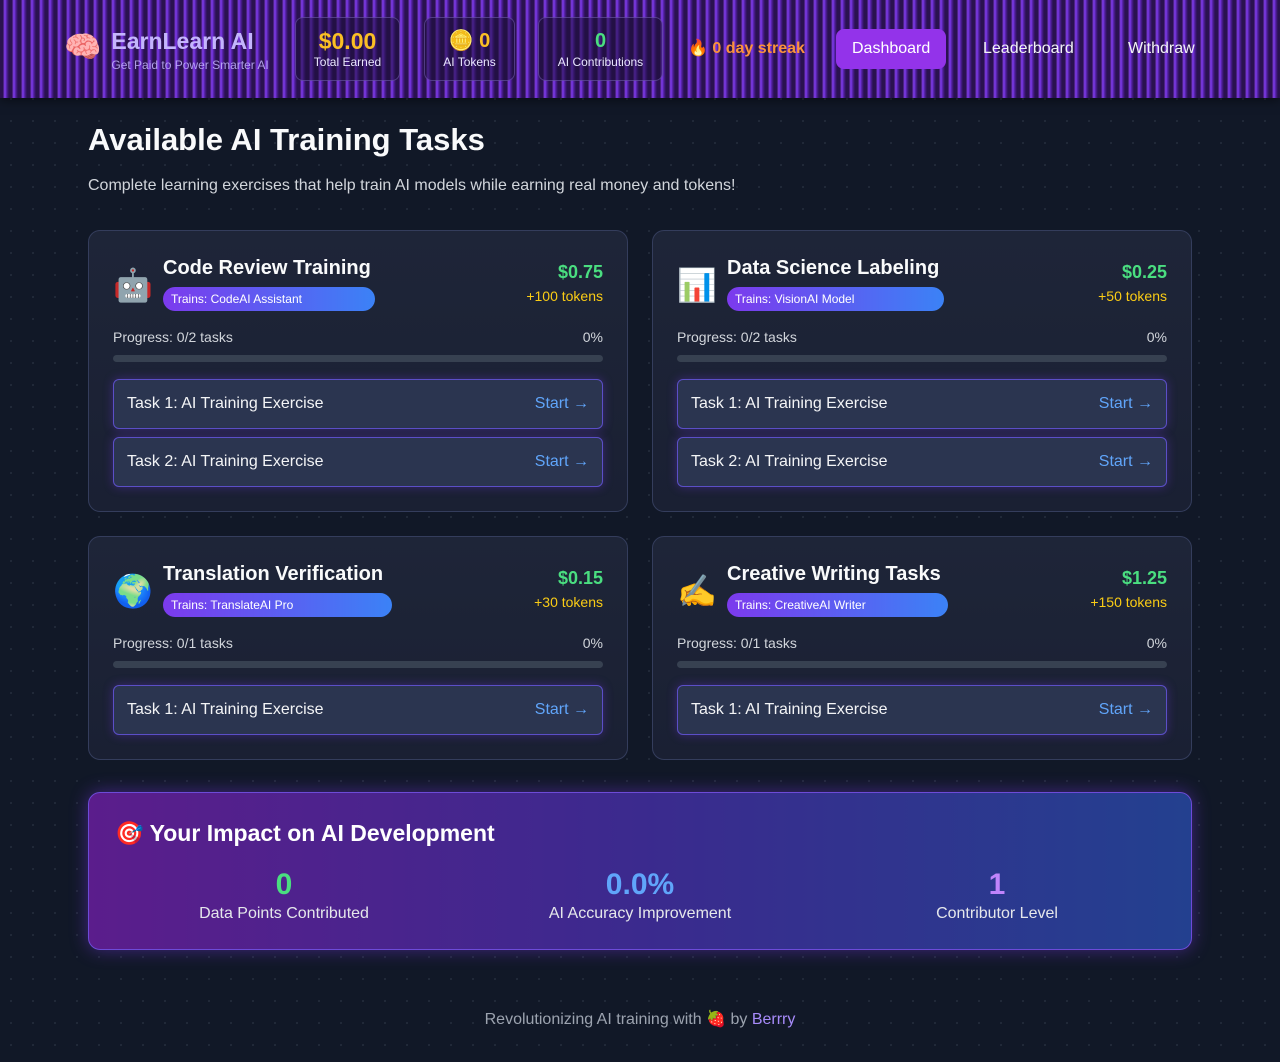  What do you see at coordinates (284, 884) in the screenshot?
I see `impact-value: 0` at bounding box center [284, 884].